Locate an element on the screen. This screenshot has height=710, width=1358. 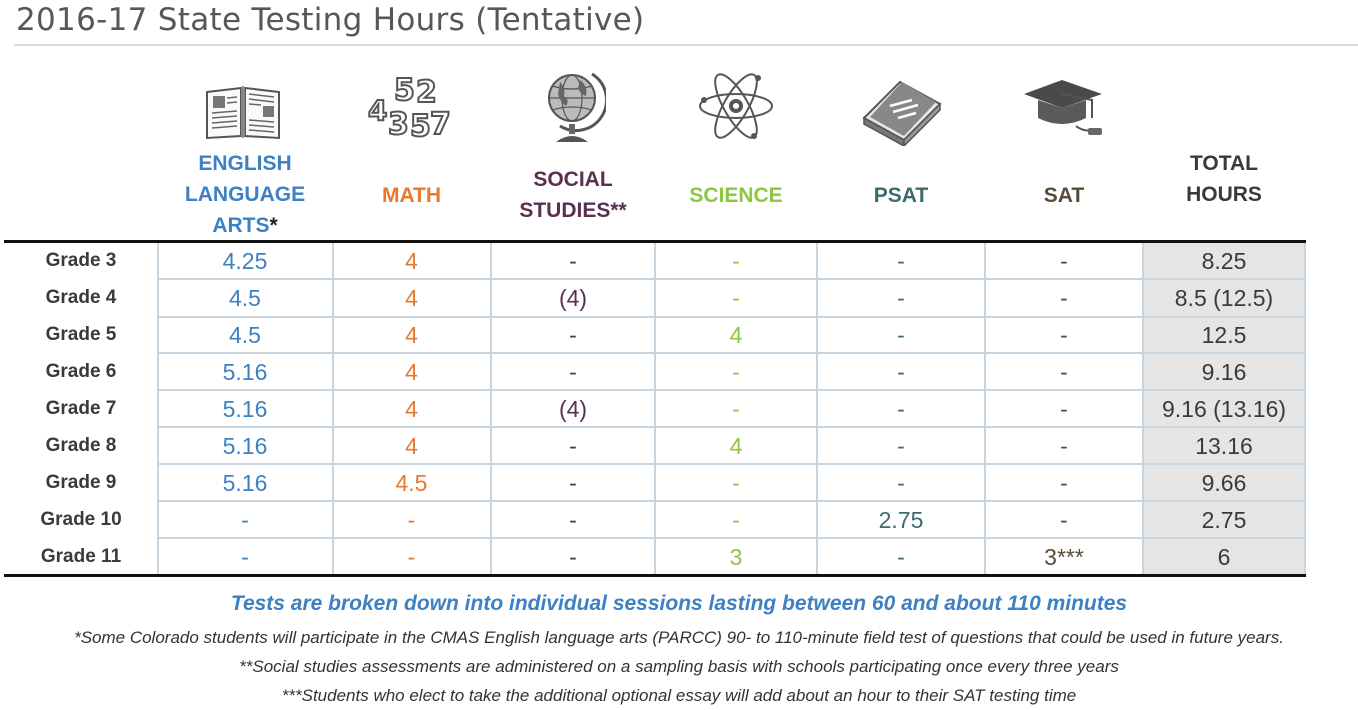
total-column-background is located at coordinates (1224, 408).